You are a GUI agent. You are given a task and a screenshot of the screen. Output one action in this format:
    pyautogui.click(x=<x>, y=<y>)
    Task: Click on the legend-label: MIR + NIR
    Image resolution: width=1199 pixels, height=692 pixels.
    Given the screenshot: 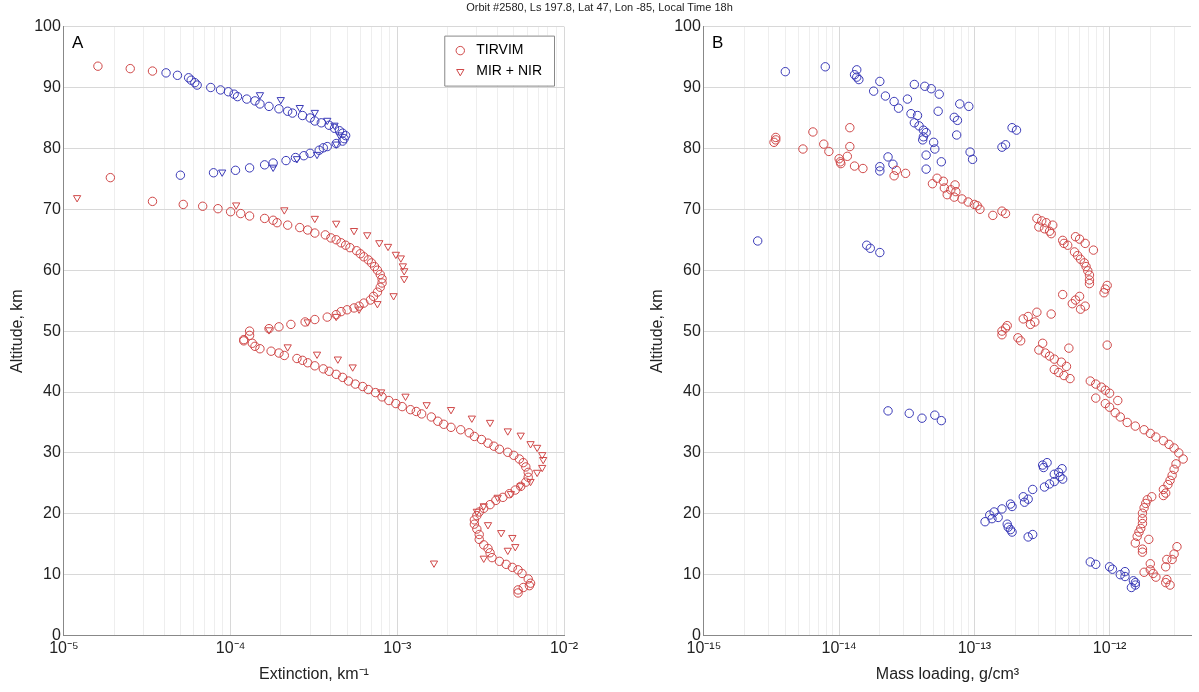 What is the action you would take?
    pyautogui.click(x=509, y=70)
    